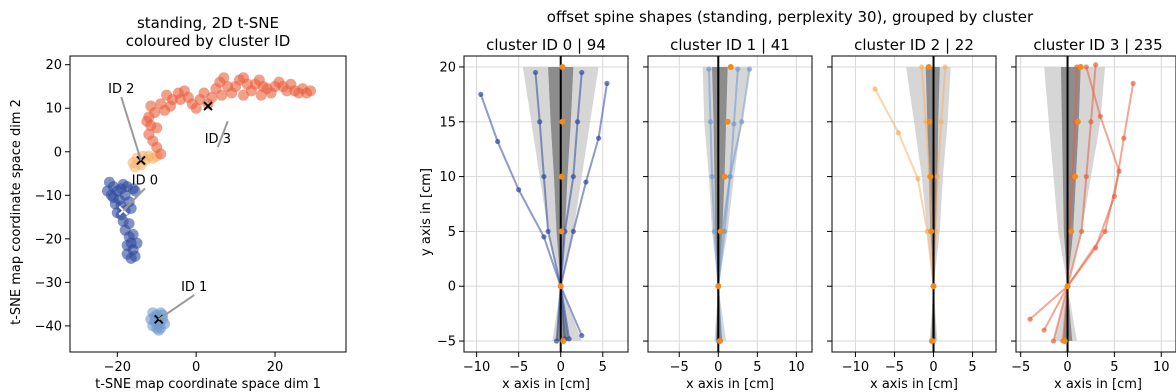 The image size is (1176, 392). What do you see at coordinates (452, 287) in the screenshot?
I see `y-tick-label: 0` at bounding box center [452, 287].